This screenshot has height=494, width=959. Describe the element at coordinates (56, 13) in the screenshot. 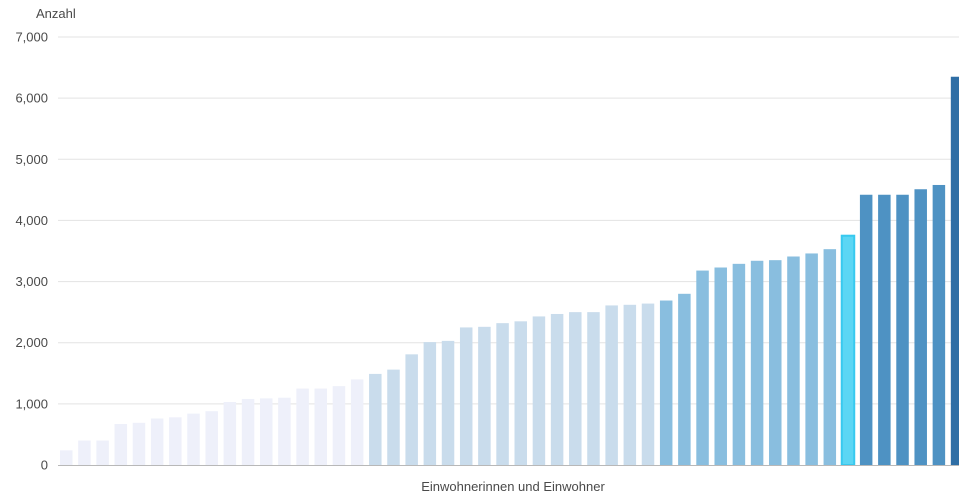

I see `y-axis-label: Anzahl` at that location.